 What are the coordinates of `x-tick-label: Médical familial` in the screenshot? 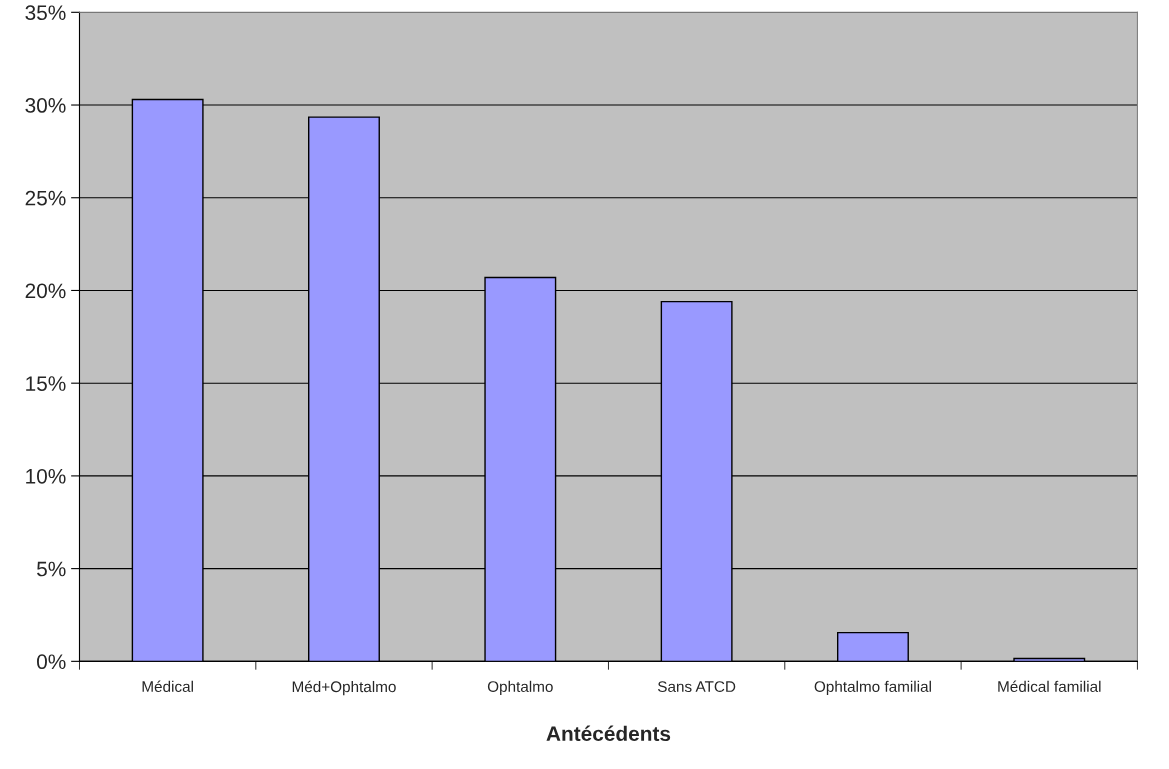 It's located at (1049, 686).